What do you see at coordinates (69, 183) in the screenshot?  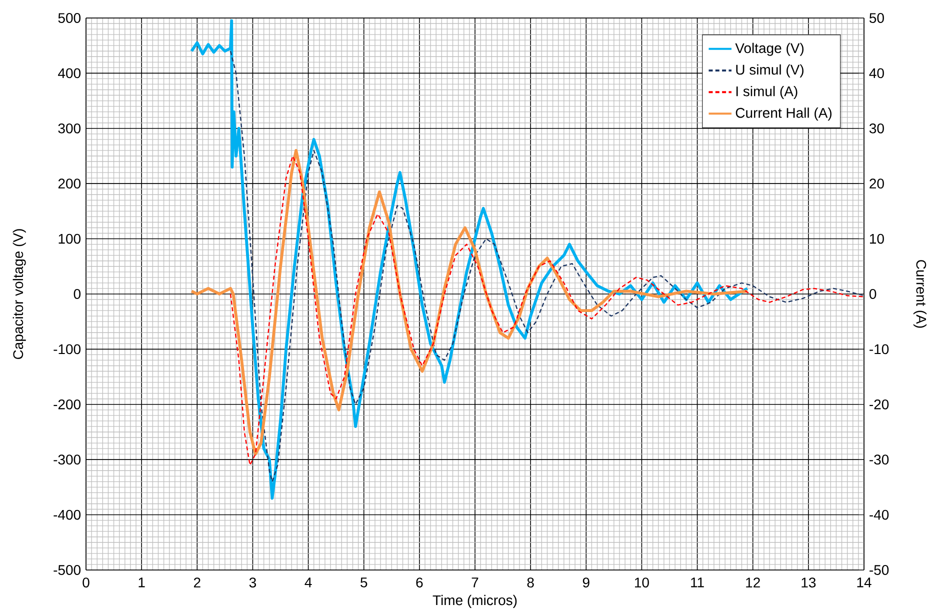 I see `y-tick-label: 200` at bounding box center [69, 183].